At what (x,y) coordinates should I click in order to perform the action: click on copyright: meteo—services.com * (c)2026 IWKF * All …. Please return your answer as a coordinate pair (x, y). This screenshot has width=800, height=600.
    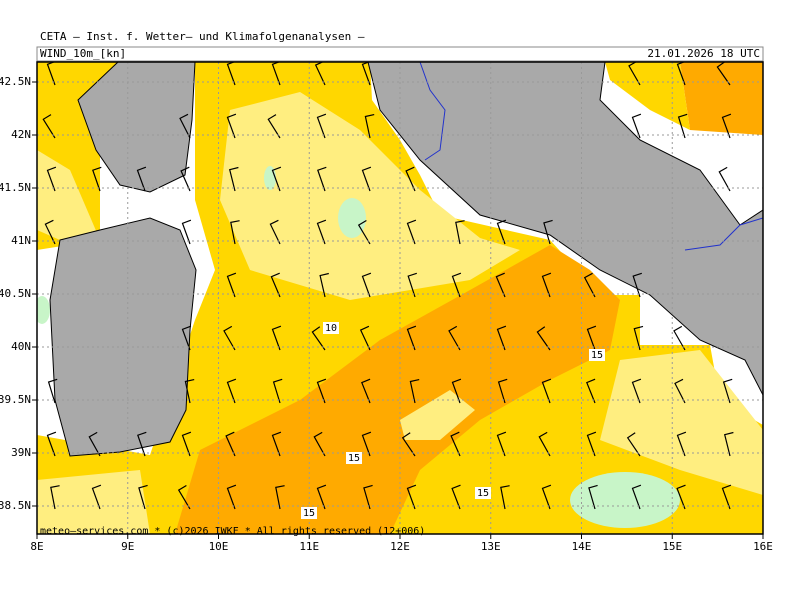
    Looking at the image, I should click on (232, 531).